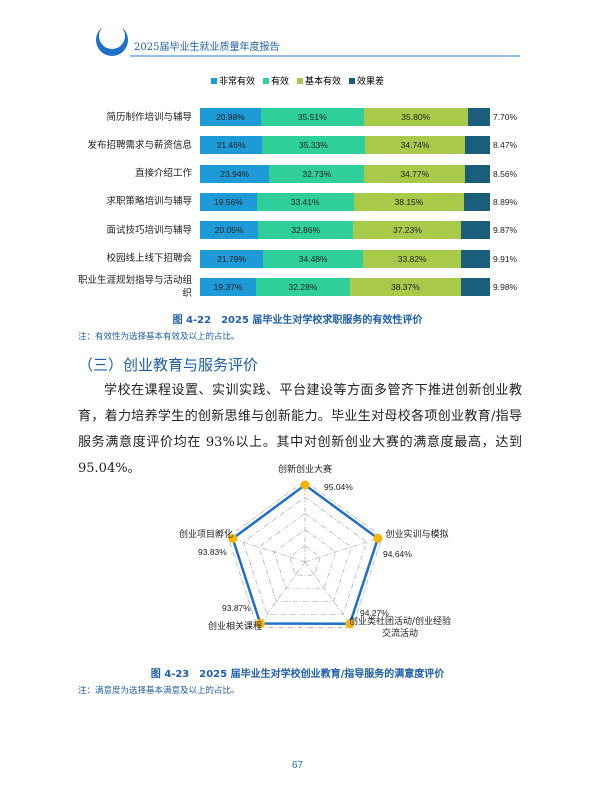  What do you see at coordinates (297, 765) in the screenshot?
I see `page-number: 67` at bounding box center [297, 765].